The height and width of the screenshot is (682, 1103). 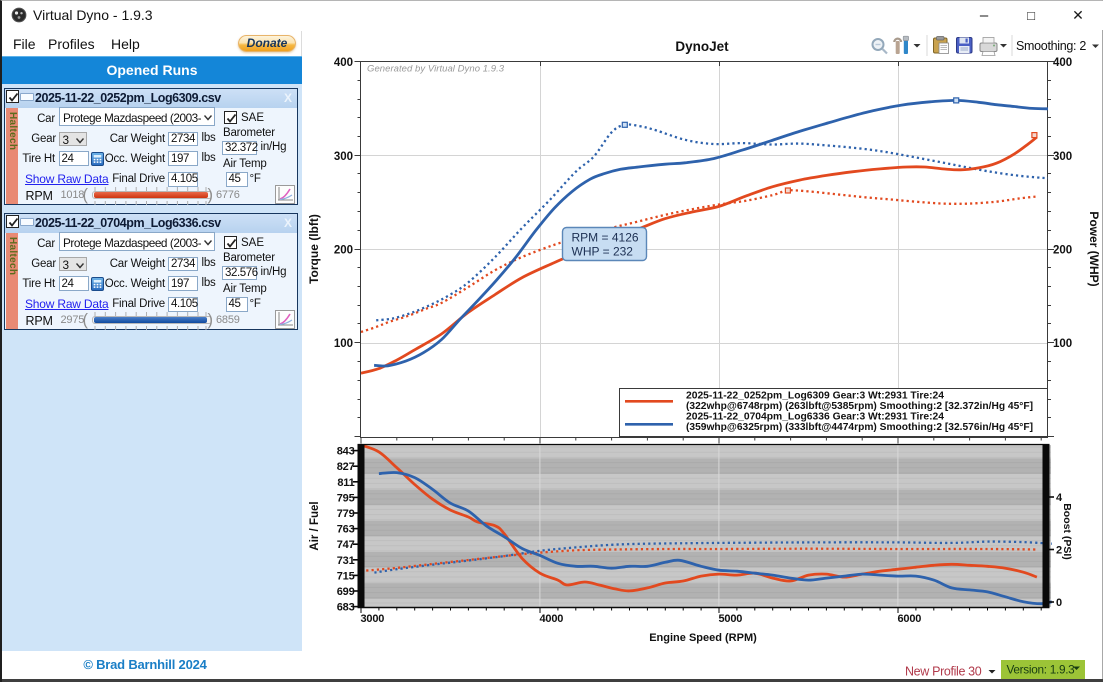 I want to click on svg-text: 3000, so click(x=373, y=619).